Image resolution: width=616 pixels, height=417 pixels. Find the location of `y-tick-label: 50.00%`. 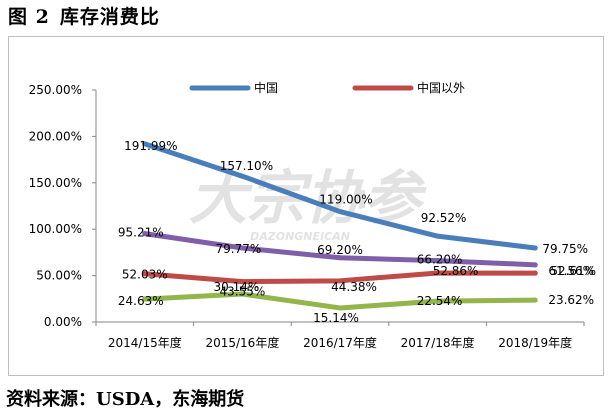

y-tick-label: 50.00% is located at coordinates (59, 276).